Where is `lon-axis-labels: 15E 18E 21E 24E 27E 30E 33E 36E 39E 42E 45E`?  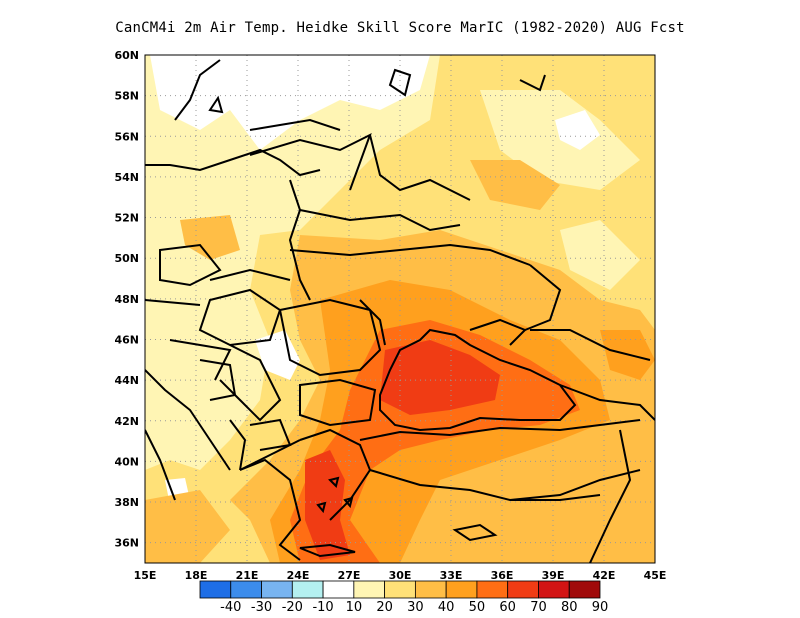
lon-axis-labels: 15E 18E 21E 24E 27E 30E 33E 36E 39E 42E 45E is located at coordinates (400, 575).